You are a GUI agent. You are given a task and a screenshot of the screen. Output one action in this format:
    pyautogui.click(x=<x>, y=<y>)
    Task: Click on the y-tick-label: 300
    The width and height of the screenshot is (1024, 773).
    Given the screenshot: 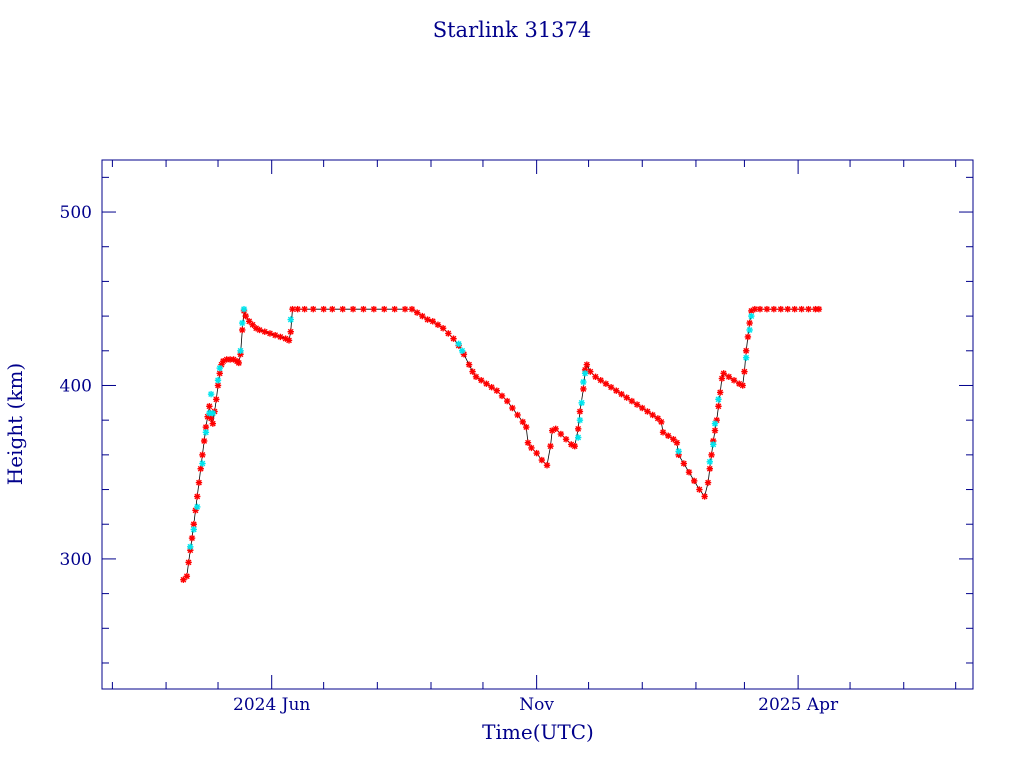 What is the action you would take?
    pyautogui.click(x=76, y=560)
    